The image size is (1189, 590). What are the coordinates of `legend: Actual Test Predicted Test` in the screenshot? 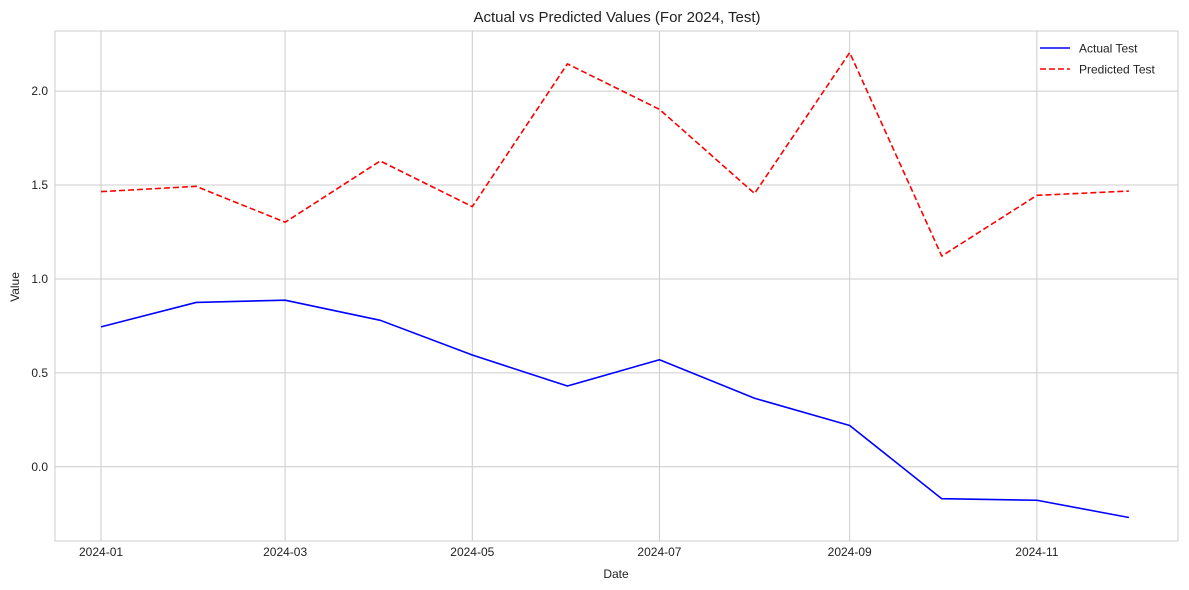 It's located at (1097, 59).